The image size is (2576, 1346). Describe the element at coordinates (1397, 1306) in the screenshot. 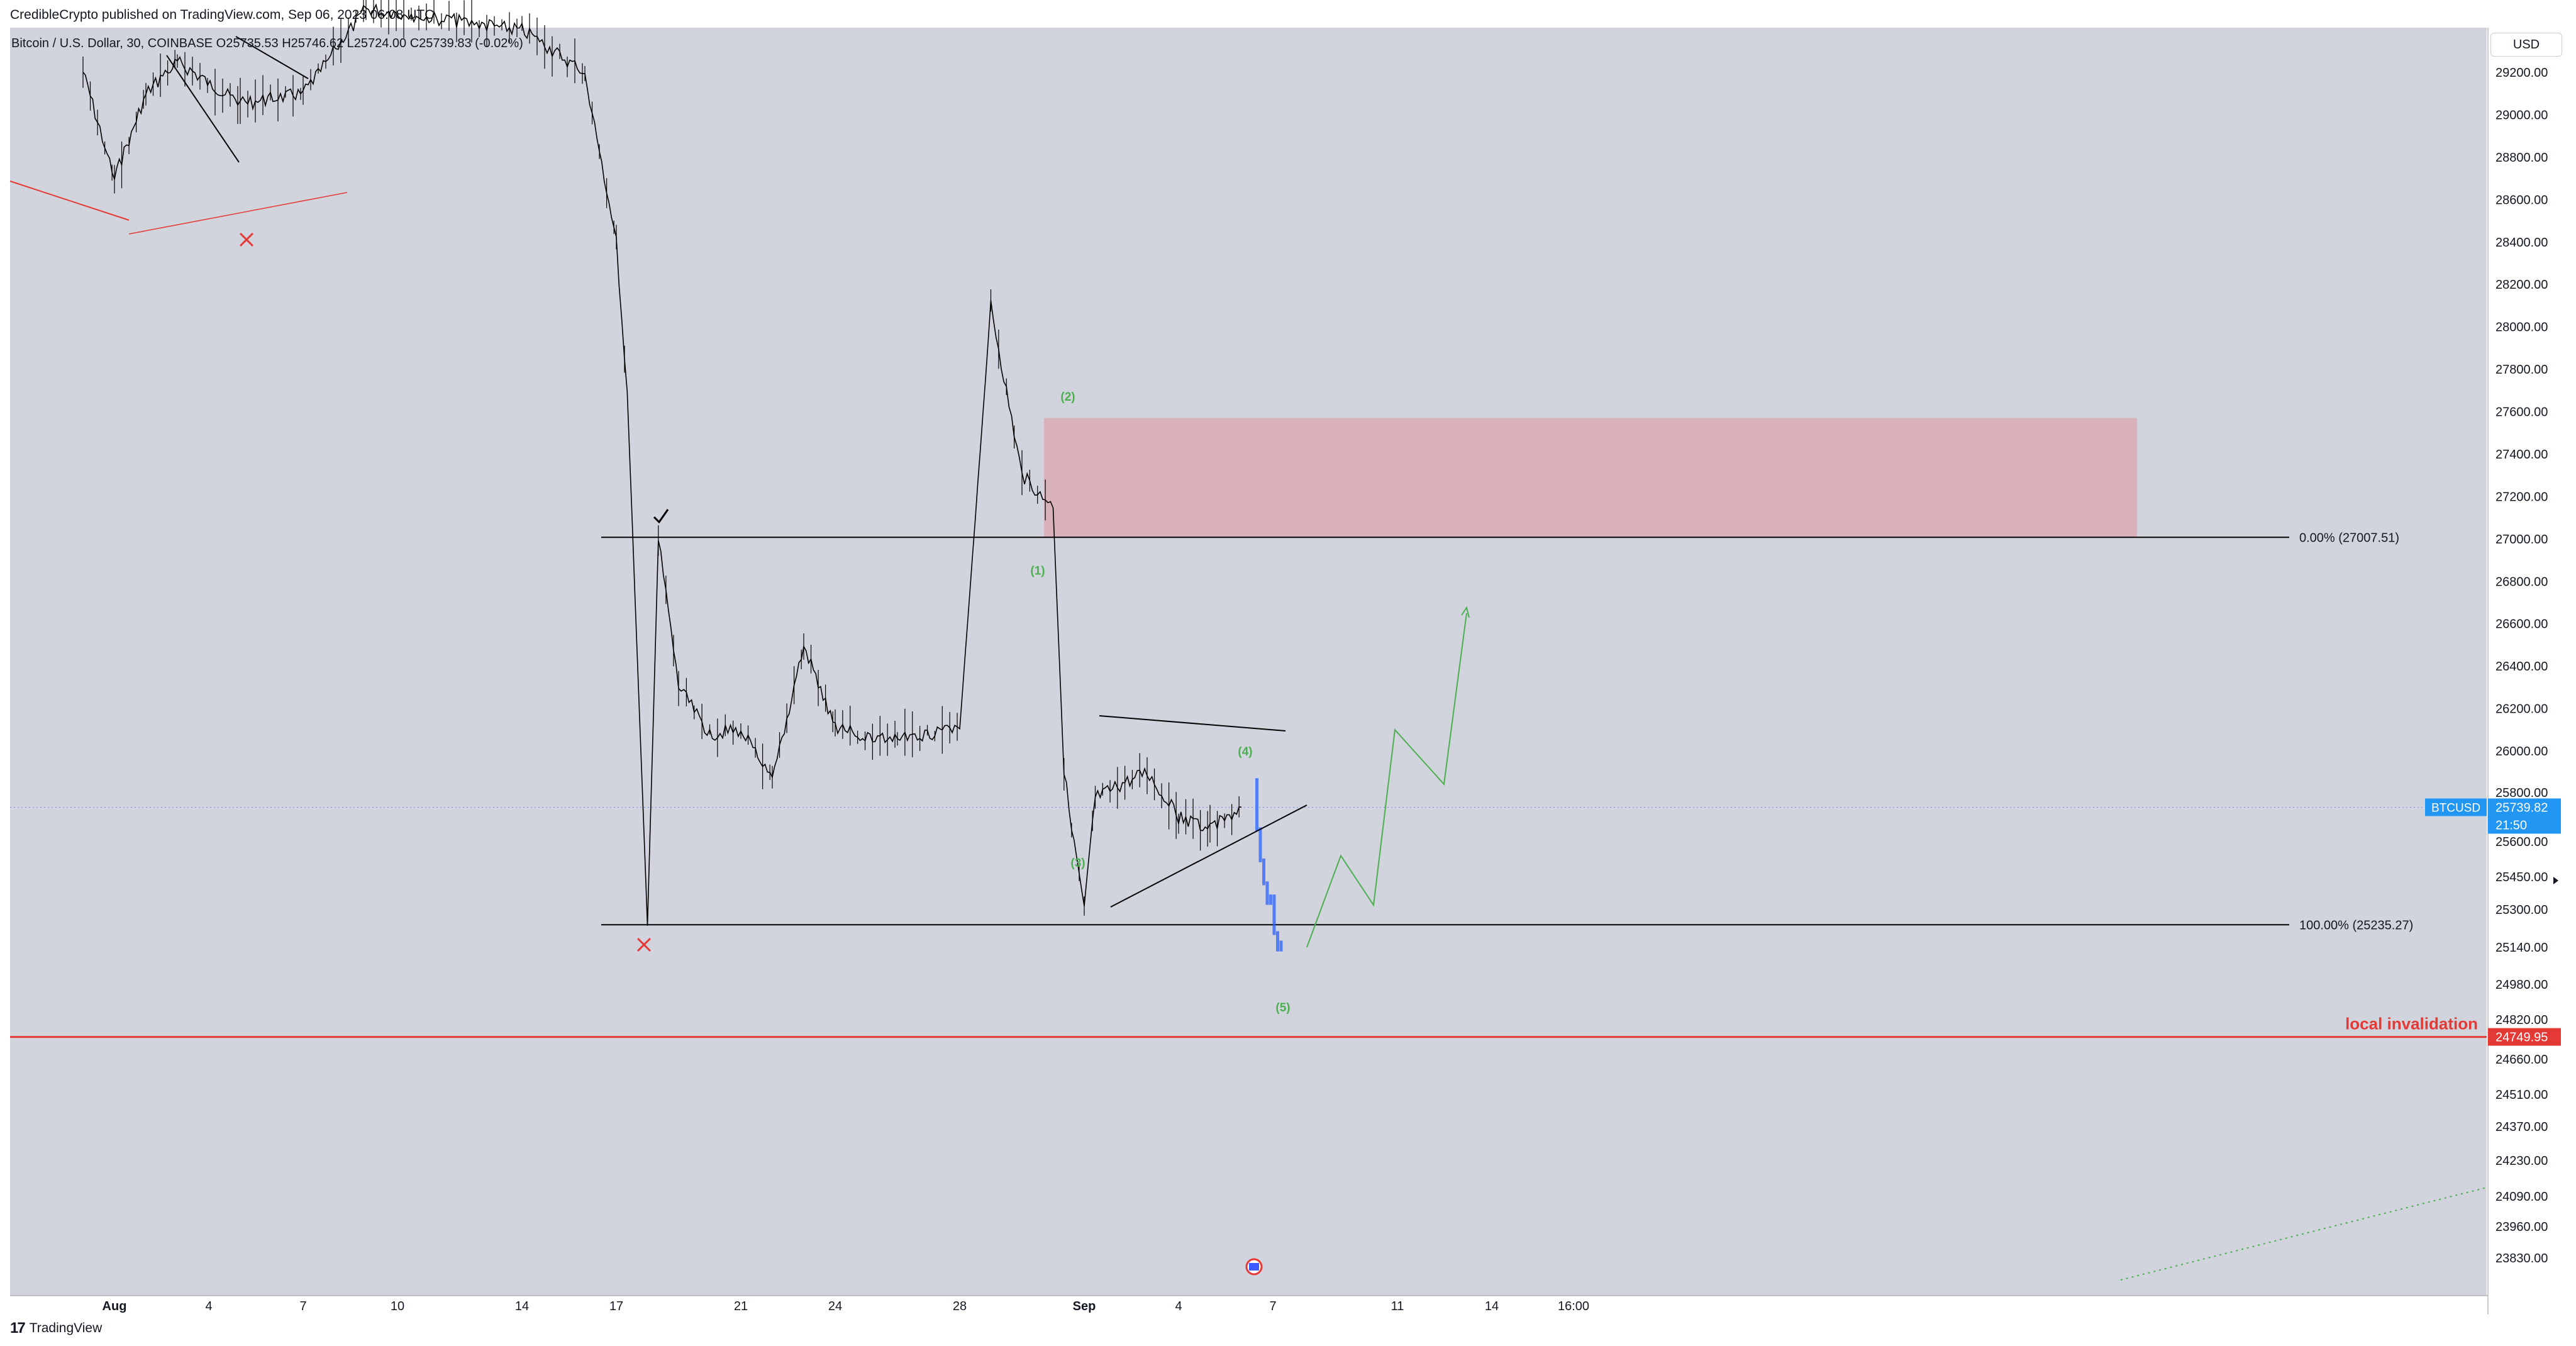

I see `time-tick-label: 11` at that location.